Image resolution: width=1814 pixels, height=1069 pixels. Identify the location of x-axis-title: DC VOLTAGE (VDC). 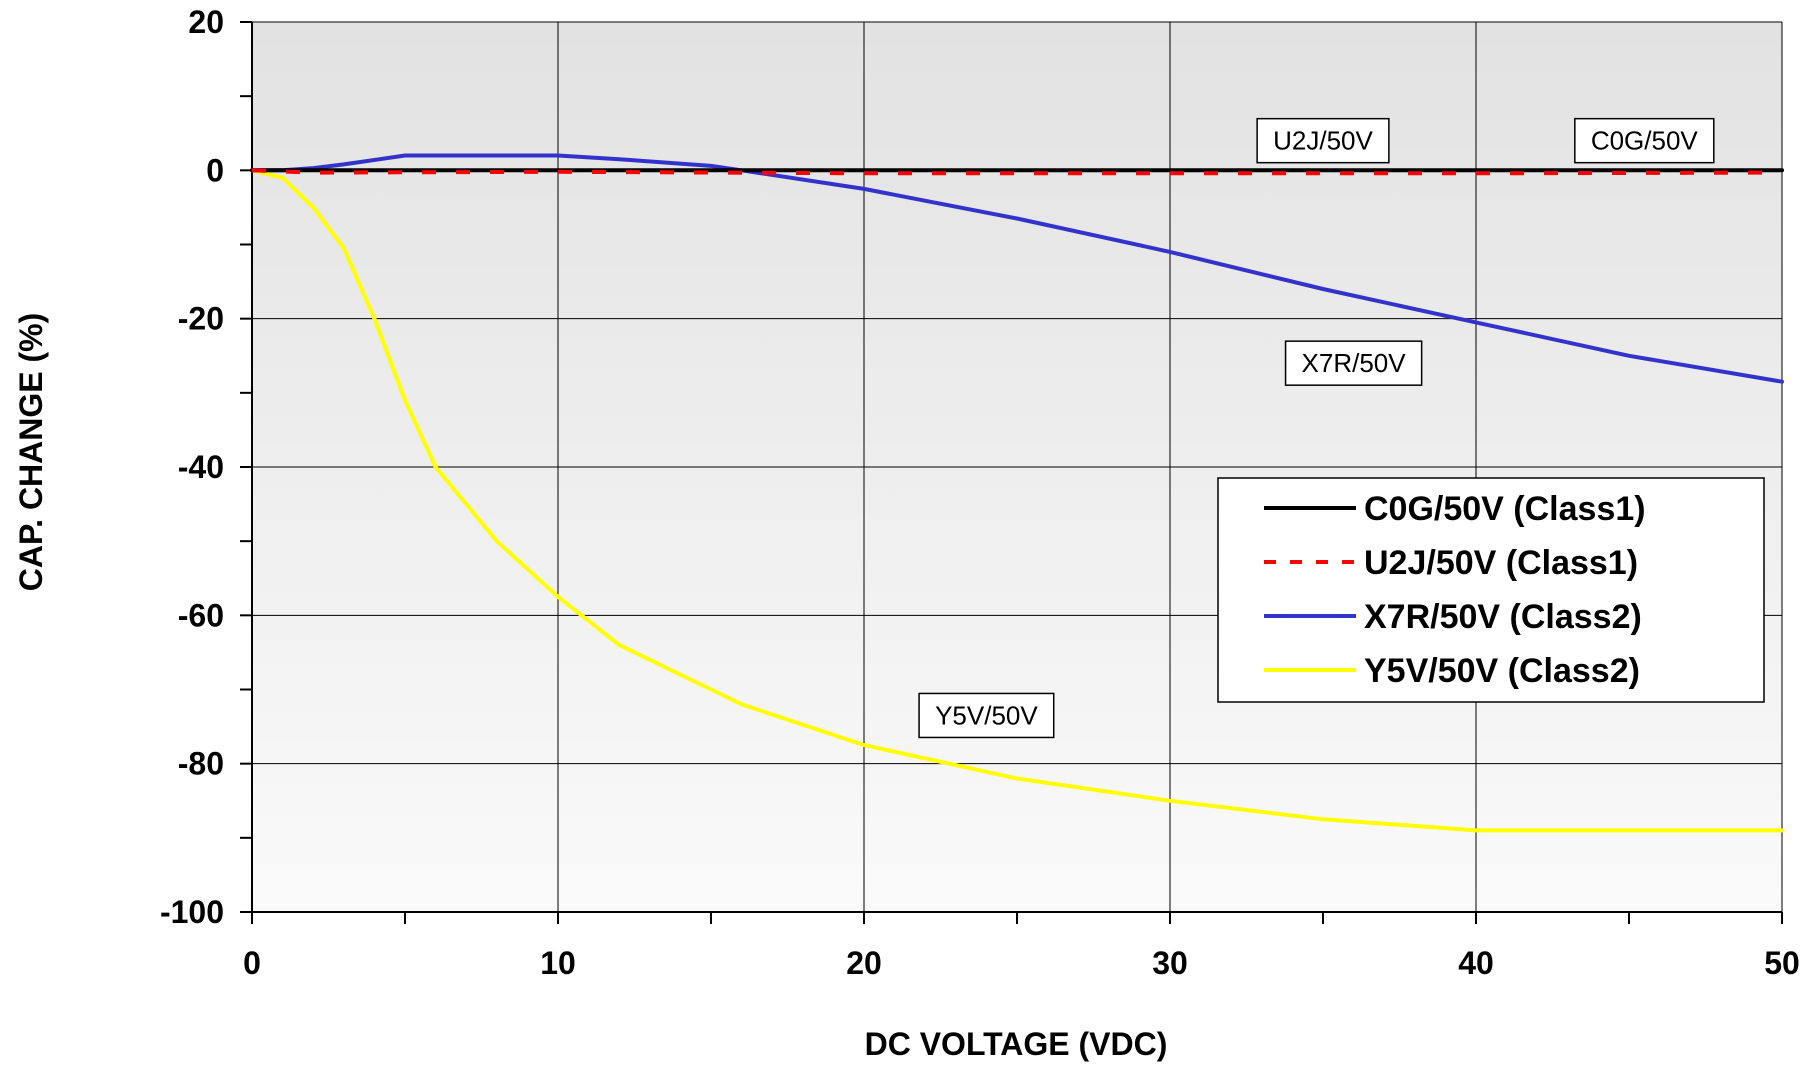
(1016, 1044).